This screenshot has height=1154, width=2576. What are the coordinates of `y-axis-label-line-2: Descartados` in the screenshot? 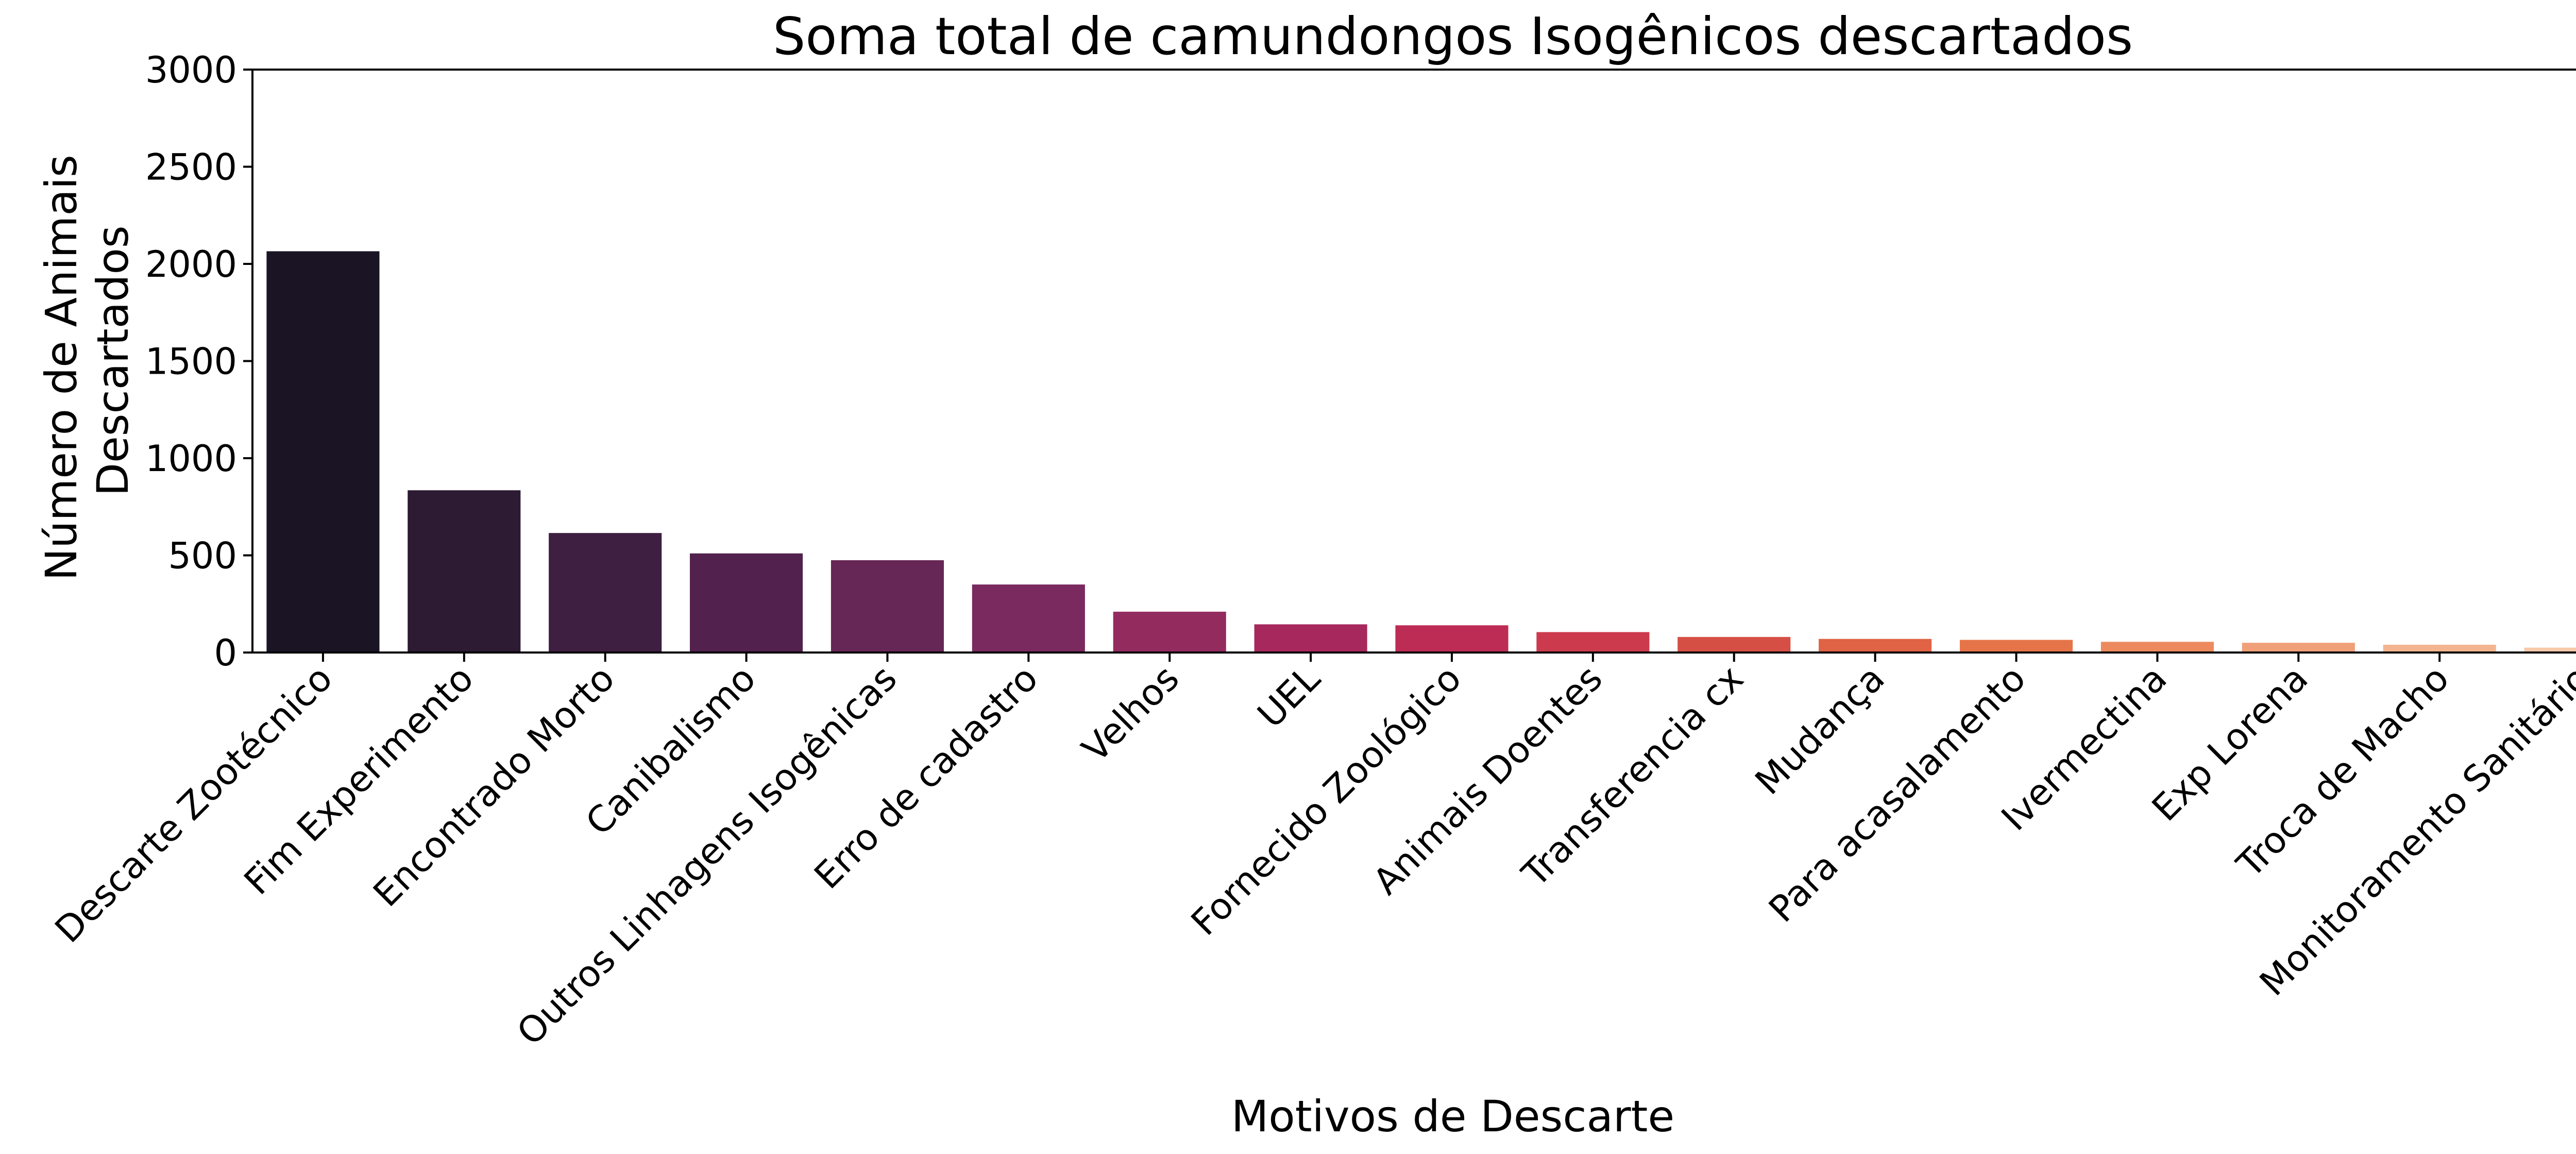 It's located at (113, 360).